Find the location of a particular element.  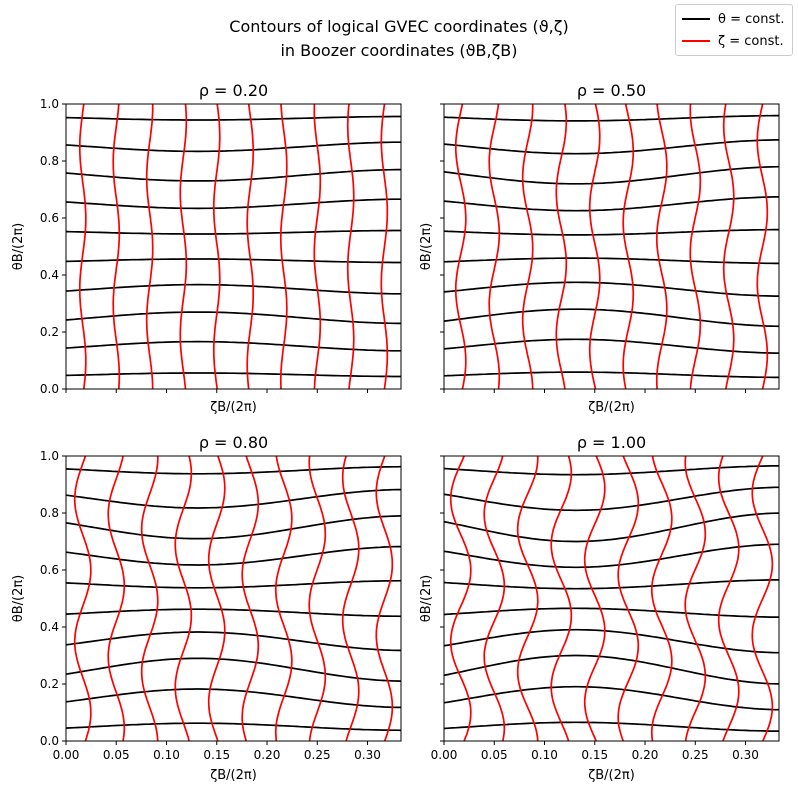

legend-swatch-theta is located at coordinates (696, 19).